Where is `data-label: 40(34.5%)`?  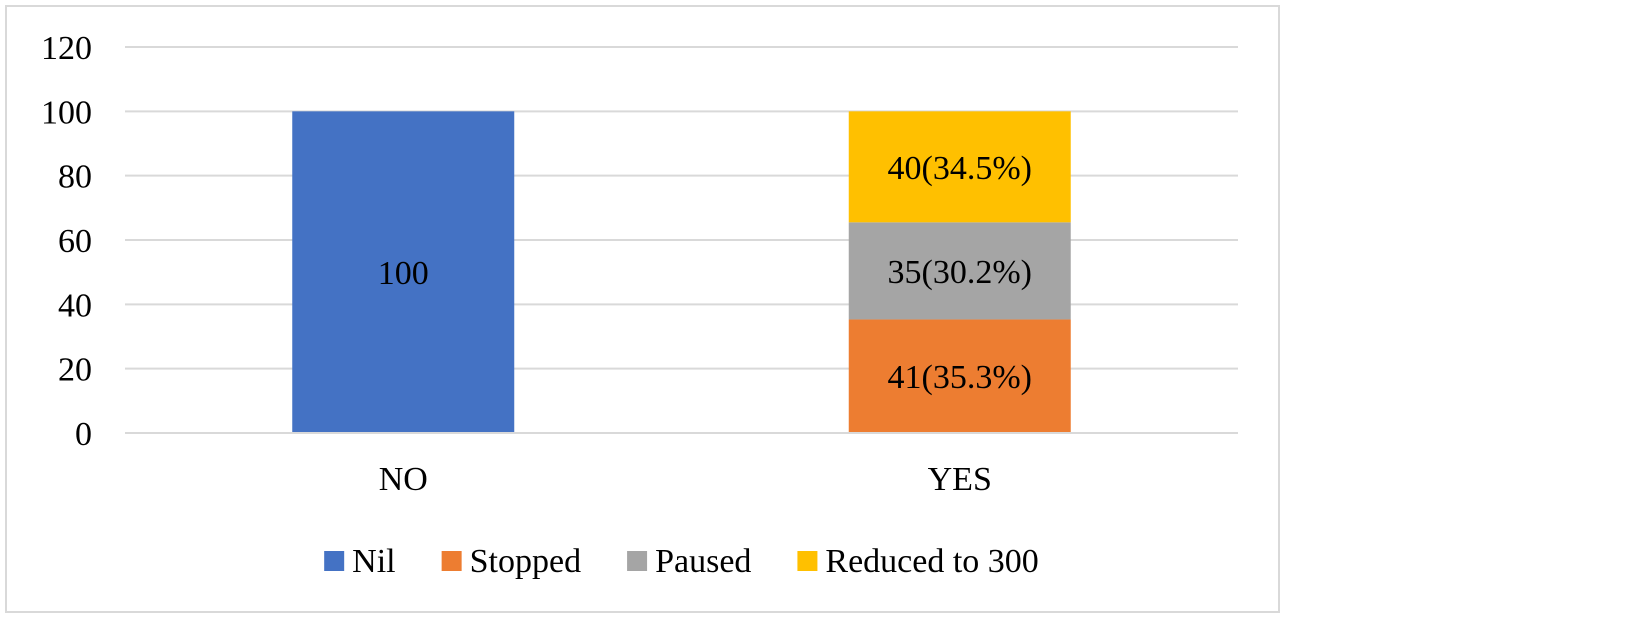 data-label: 40(34.5%) is located at coordinates (960, 168).